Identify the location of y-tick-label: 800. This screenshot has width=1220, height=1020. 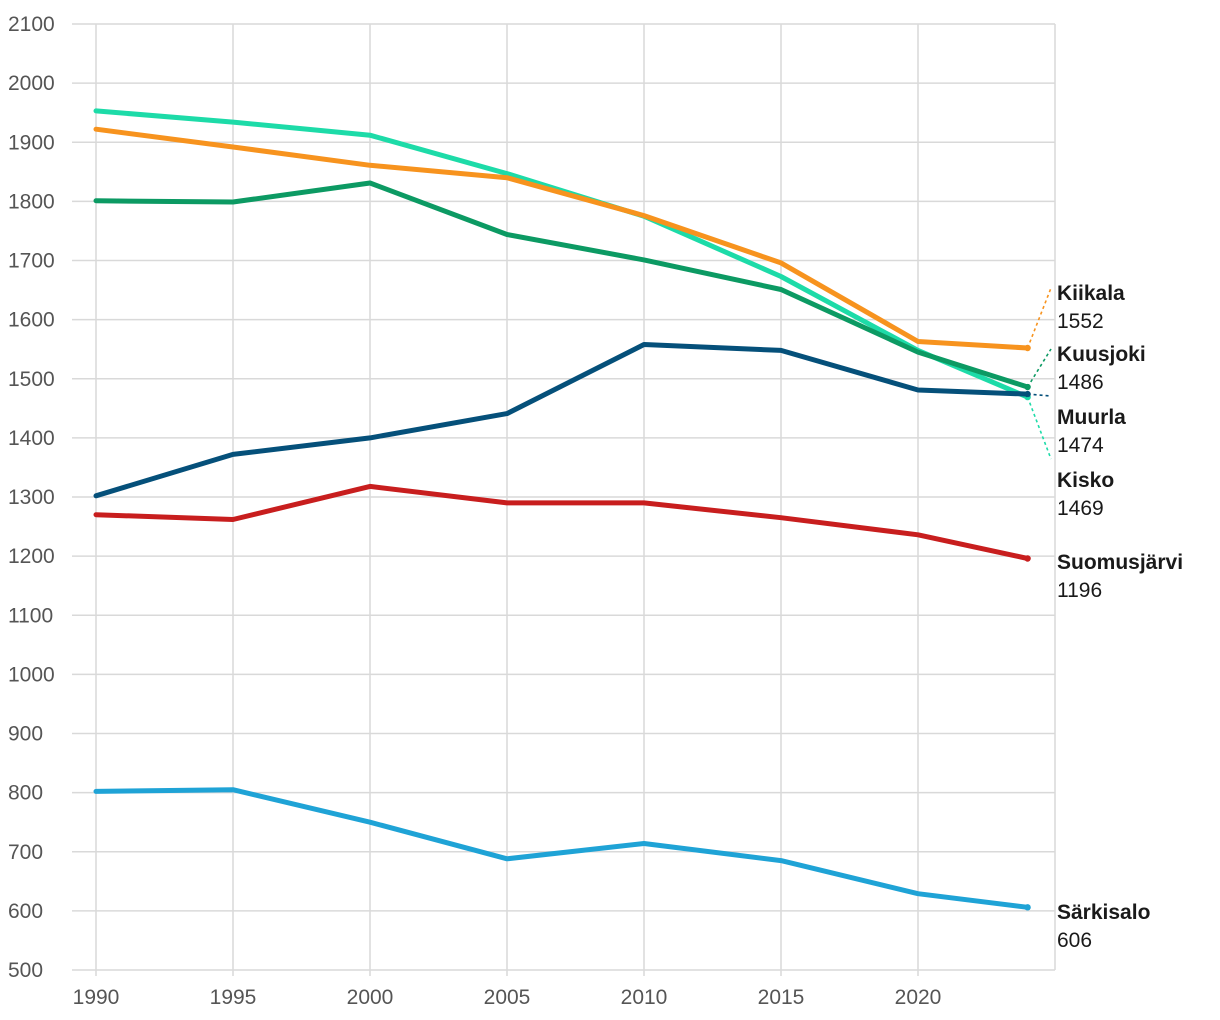
(25, 793).